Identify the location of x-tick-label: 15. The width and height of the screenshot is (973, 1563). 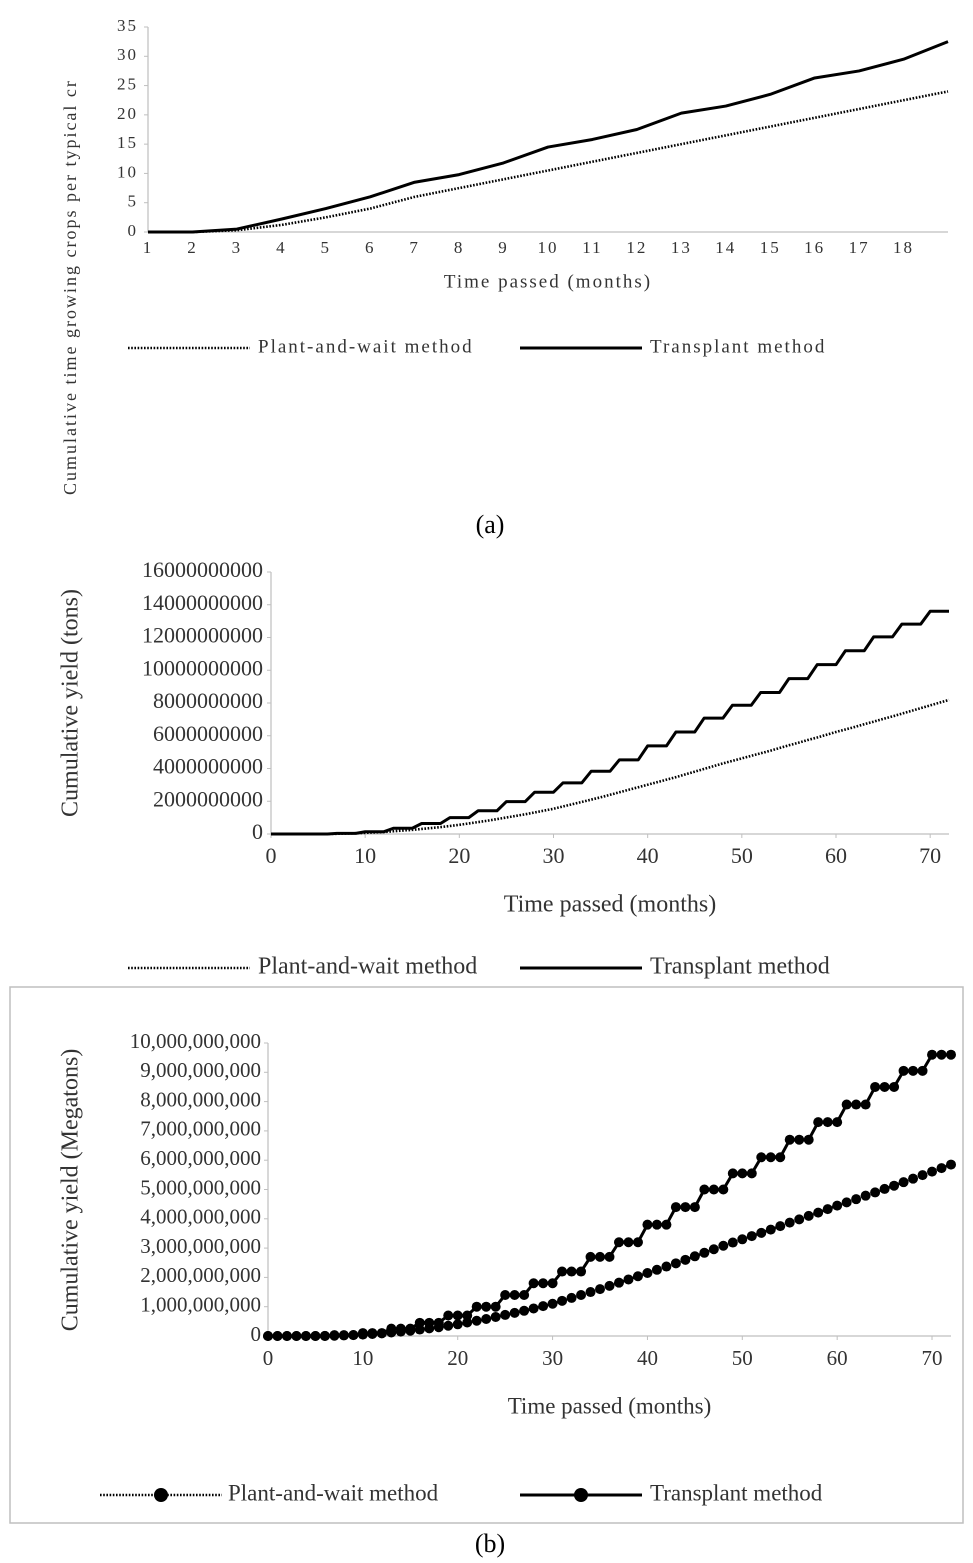
(770, 247).